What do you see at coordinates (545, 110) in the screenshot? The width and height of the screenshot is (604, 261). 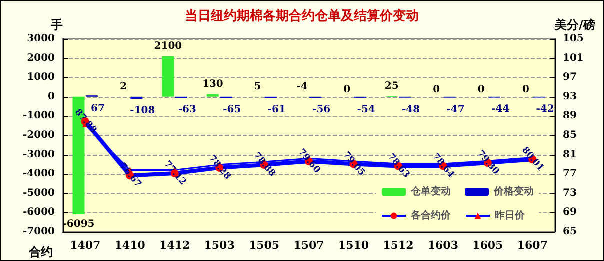 I see `data-label: -42` at bounding box center [545, 110].